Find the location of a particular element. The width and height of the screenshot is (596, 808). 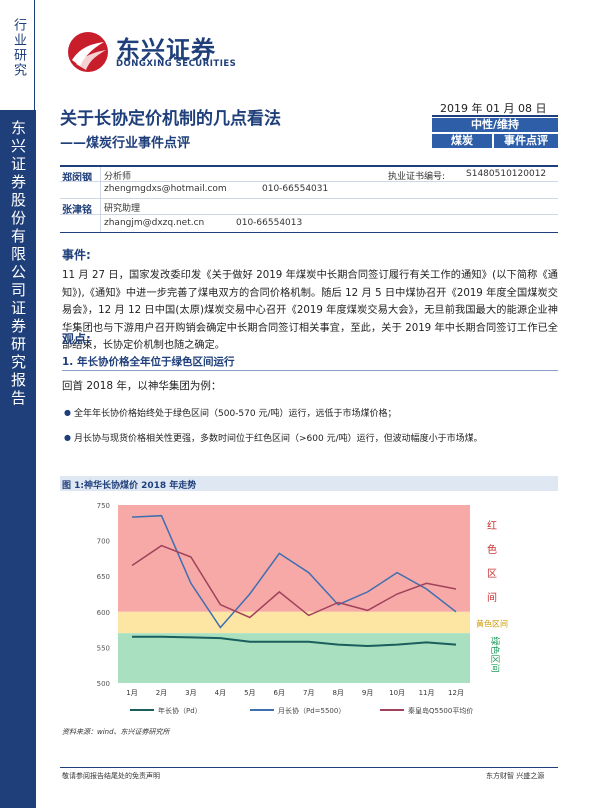

rating-badge: 中性/维持 is located at coordinates (495, 125).